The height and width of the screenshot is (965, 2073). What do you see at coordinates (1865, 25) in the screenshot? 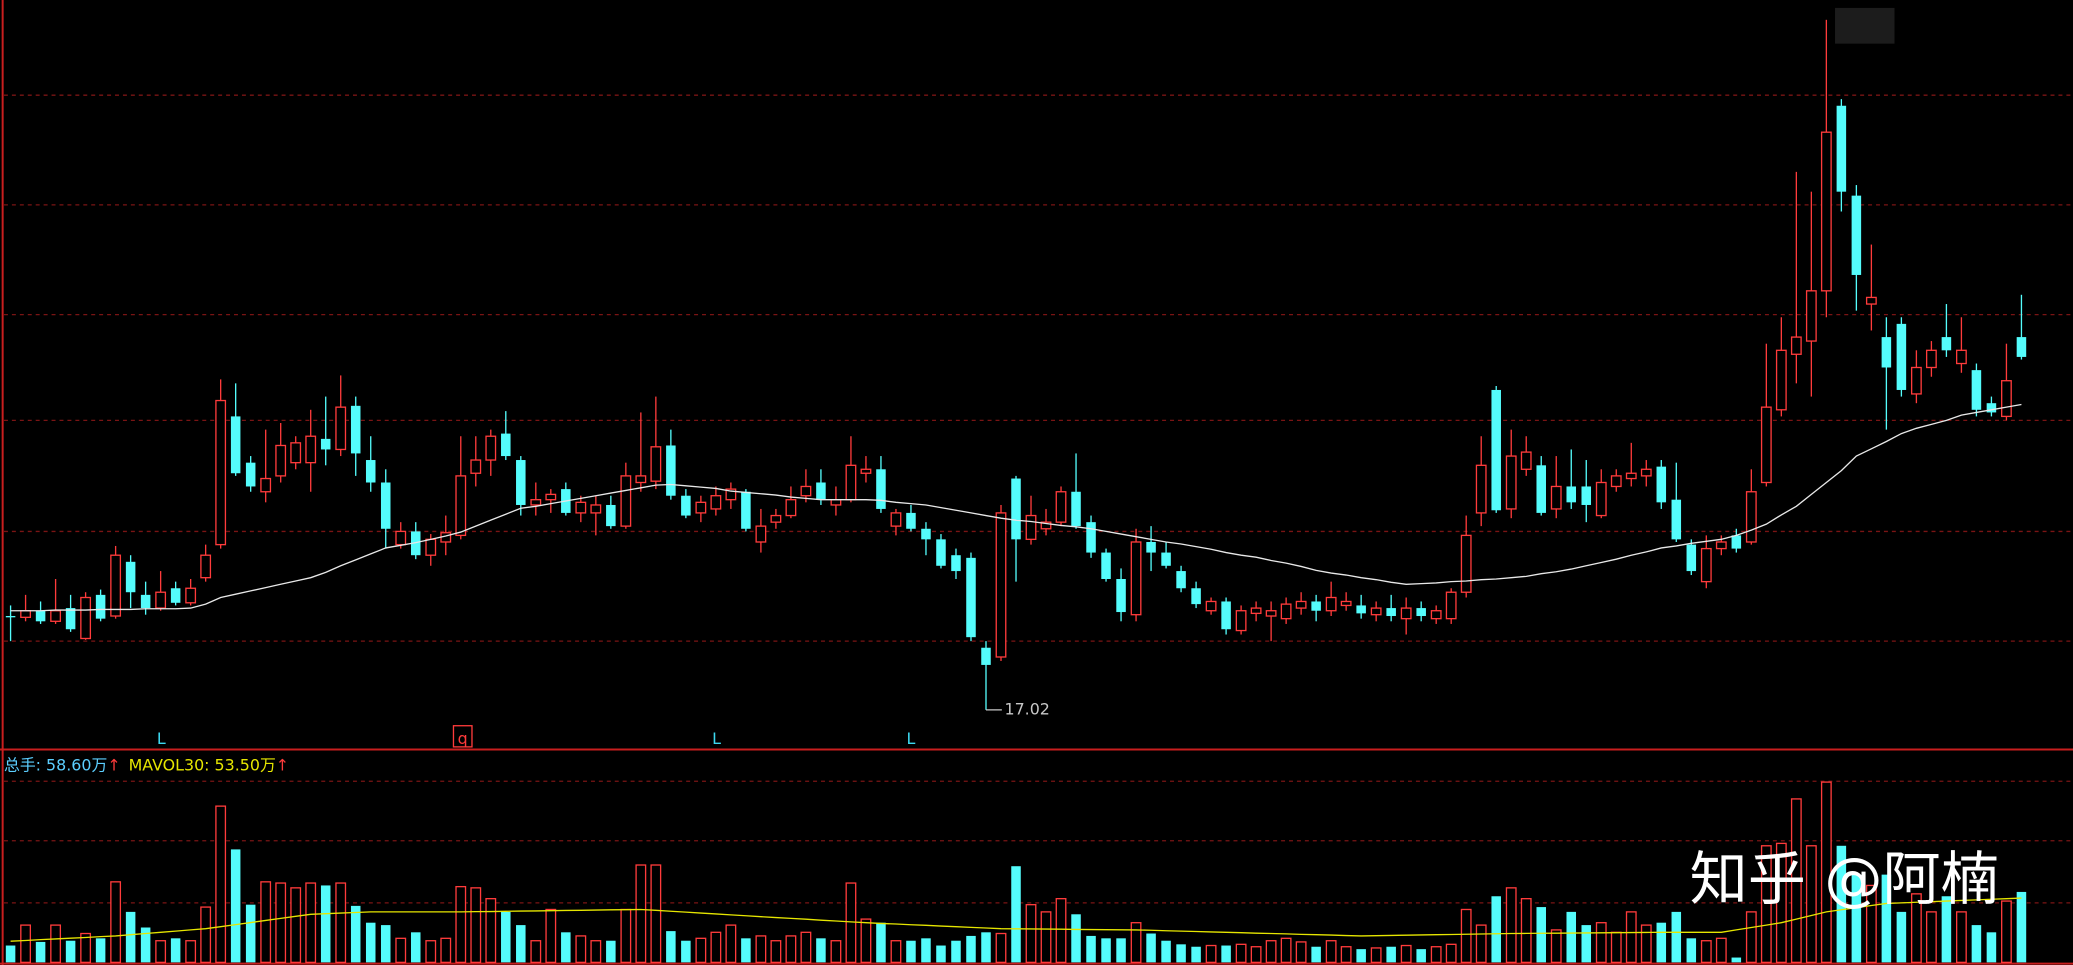
I see `info-box` at bounding box center [1865, 25].